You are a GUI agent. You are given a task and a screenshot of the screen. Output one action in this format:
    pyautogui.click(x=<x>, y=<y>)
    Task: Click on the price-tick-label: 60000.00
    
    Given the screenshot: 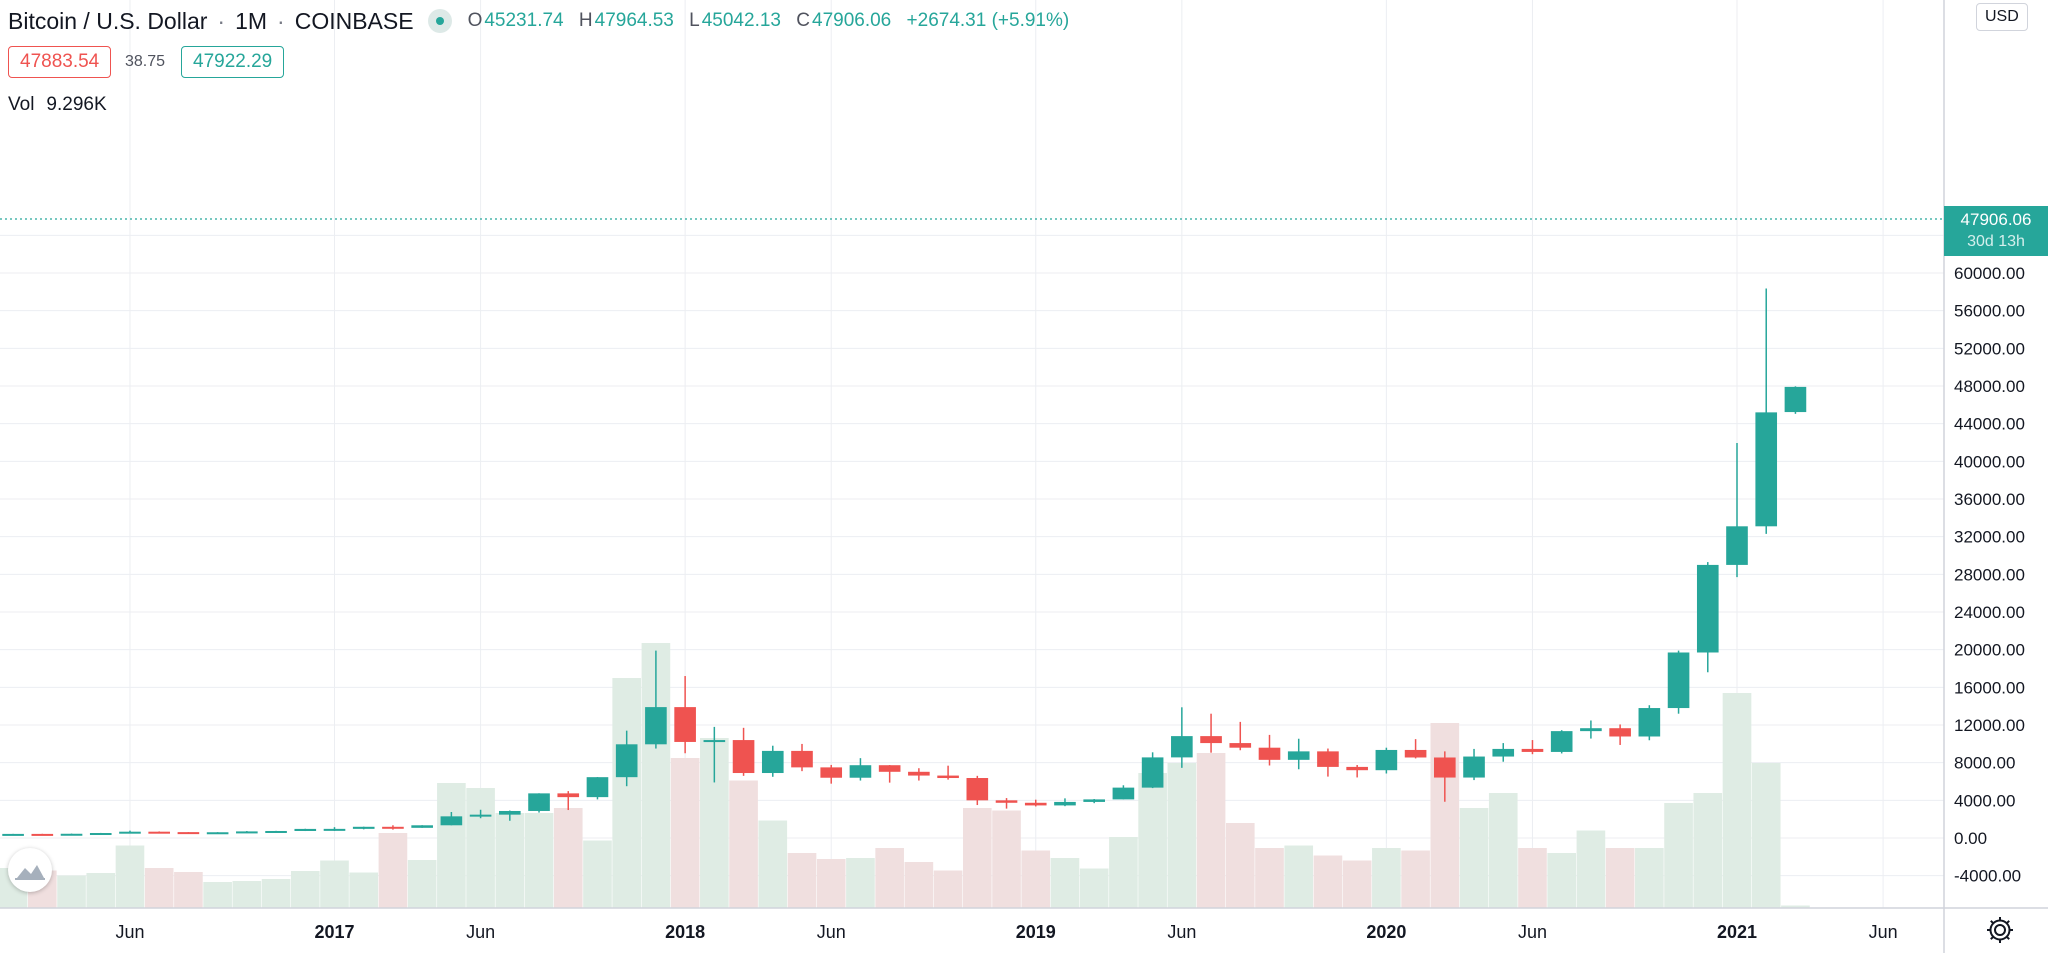 What is the action you would take?
    pyautogui.click(x=1989, y=273)
    